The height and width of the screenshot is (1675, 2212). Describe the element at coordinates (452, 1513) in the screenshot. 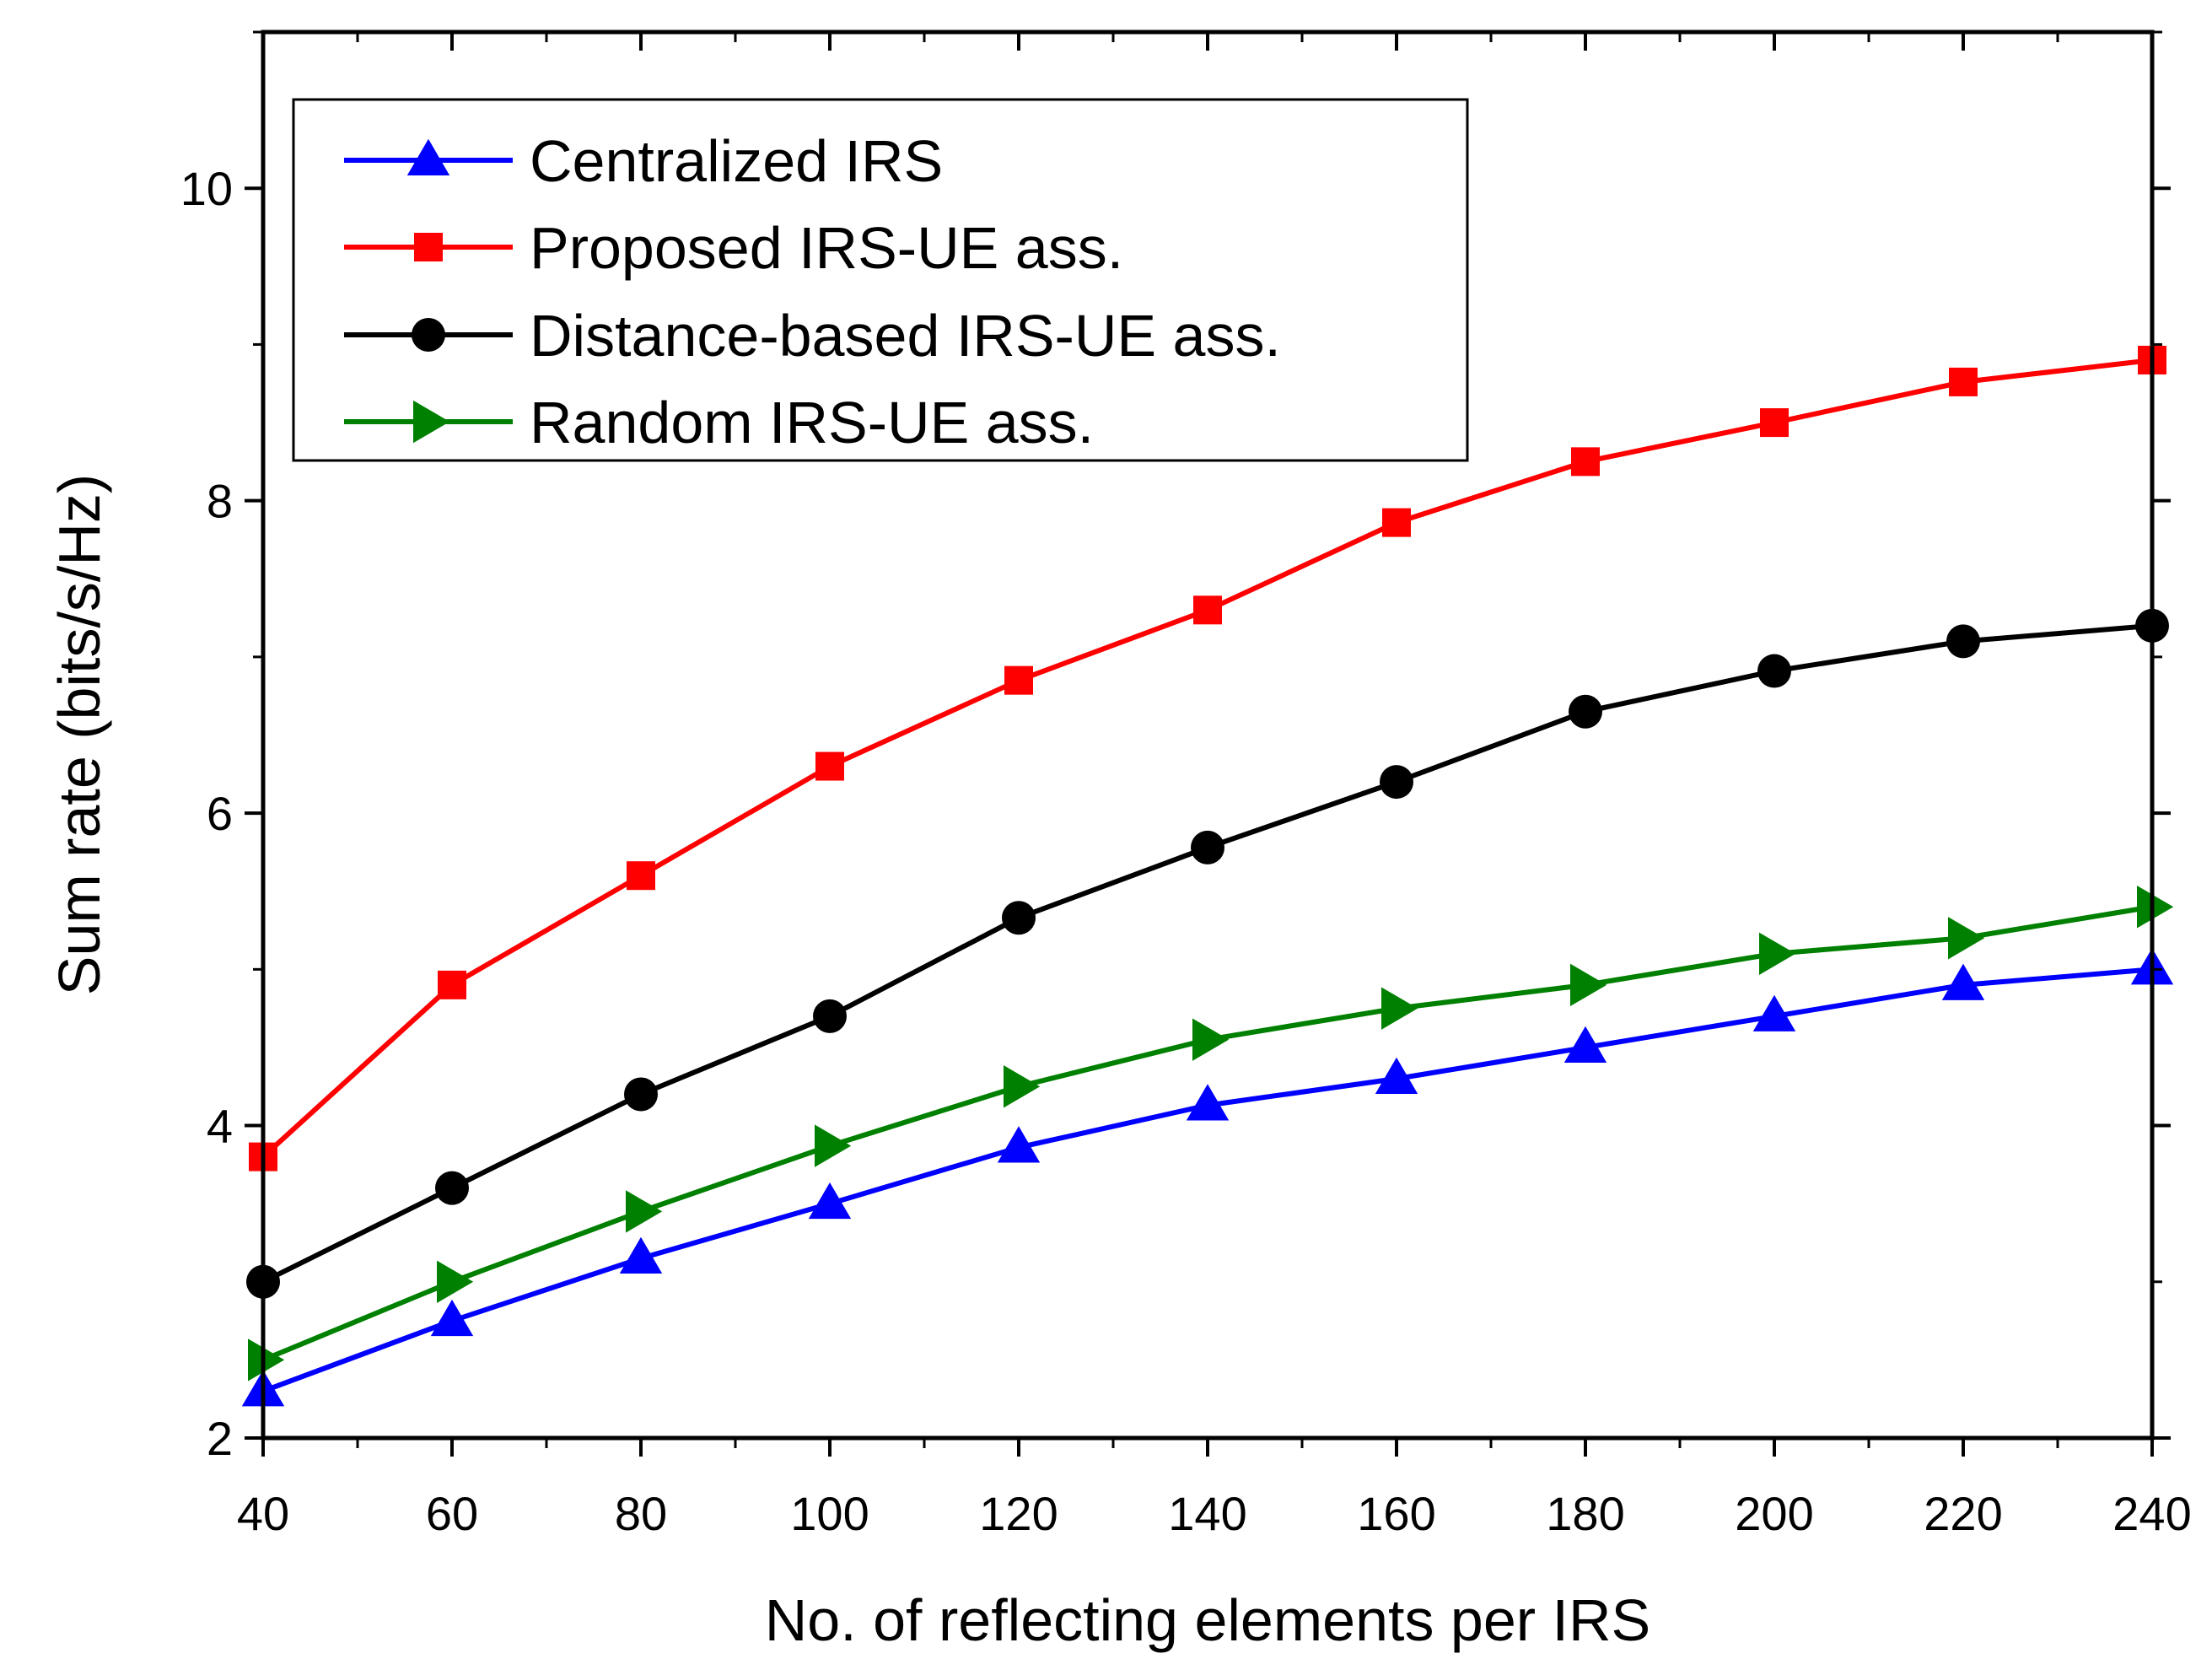

I see `x-tick-label: 60` at that location.